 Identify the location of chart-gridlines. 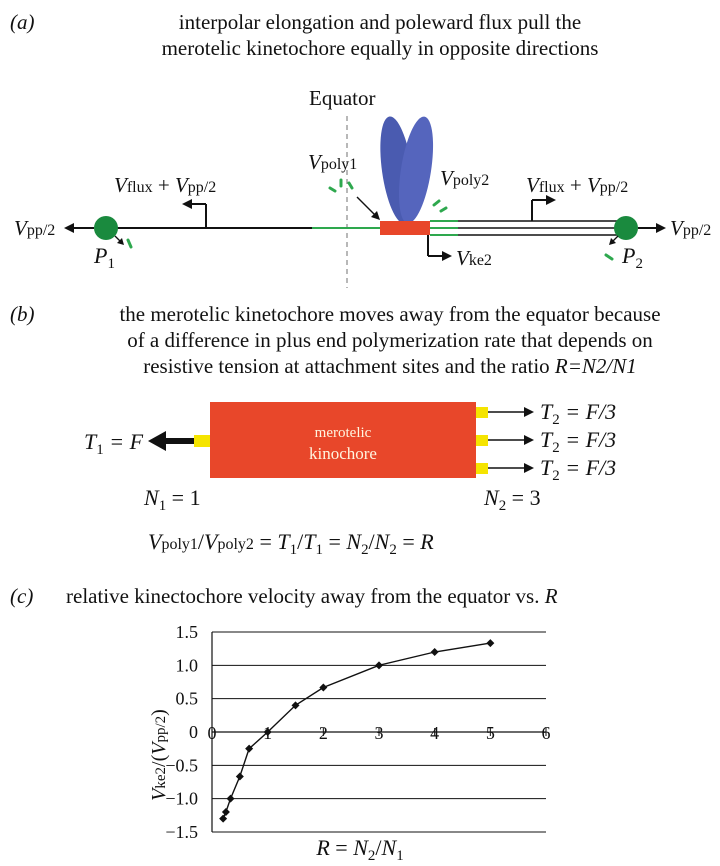
(379, 732).